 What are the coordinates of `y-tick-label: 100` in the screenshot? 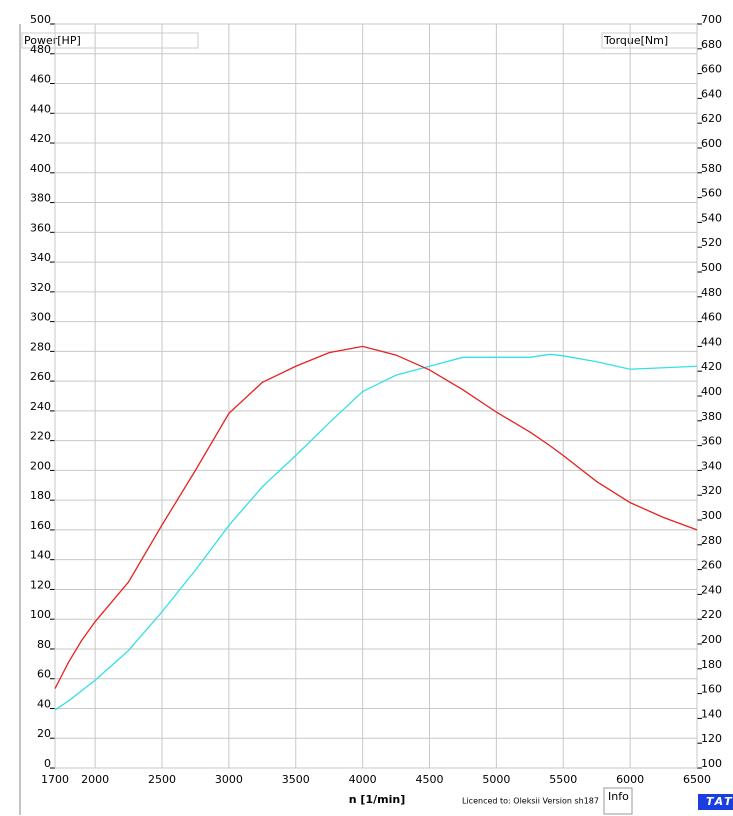 It's located at (40, 614).